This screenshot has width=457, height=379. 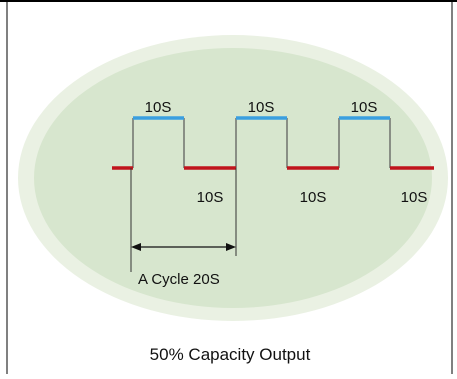 What do you see at coordinates (136, 247) in the screenshot?
I see `arrowhead-left-icon` at bounding box center [136, 247].